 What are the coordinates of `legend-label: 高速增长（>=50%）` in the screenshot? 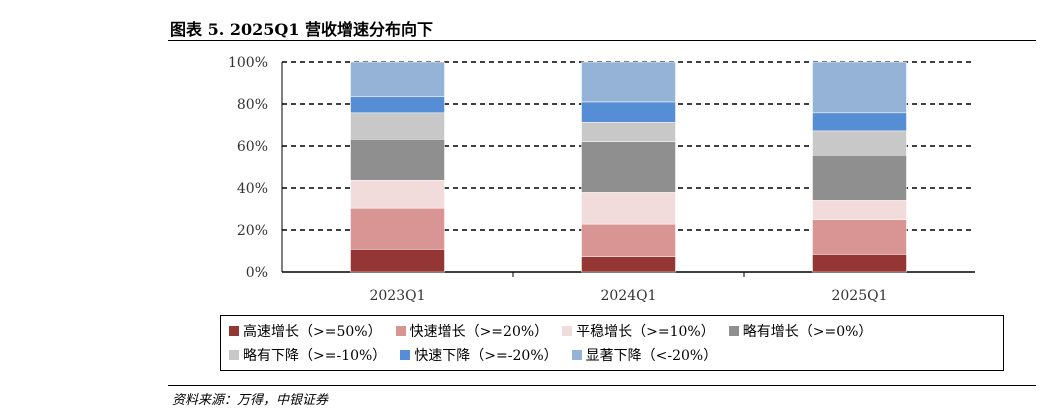 It's located at (312, 332).